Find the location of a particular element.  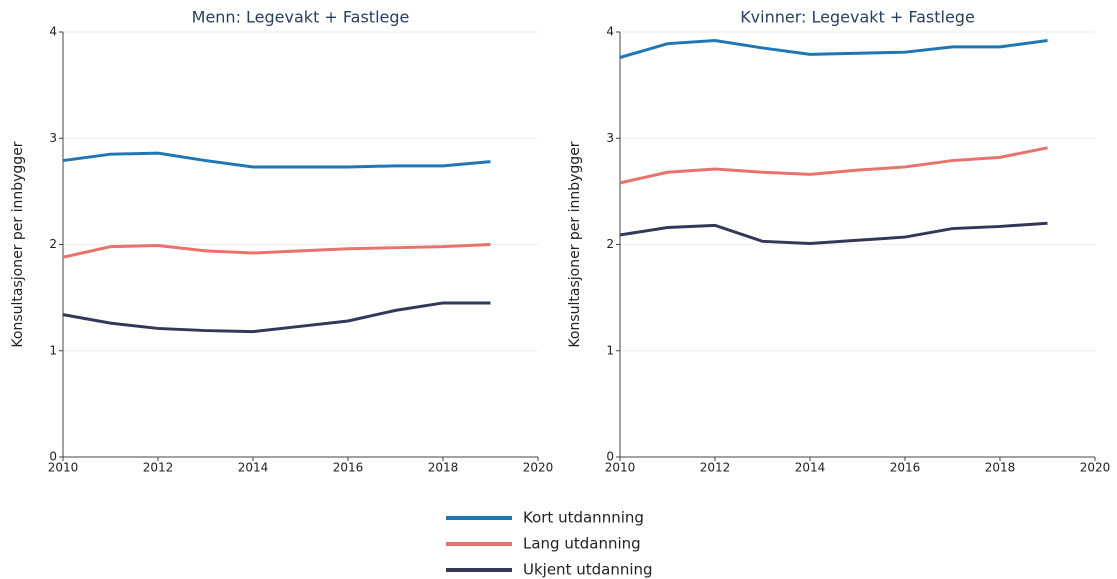

legend-label: Ukjent utdanning is located at coordinates (588, 570).